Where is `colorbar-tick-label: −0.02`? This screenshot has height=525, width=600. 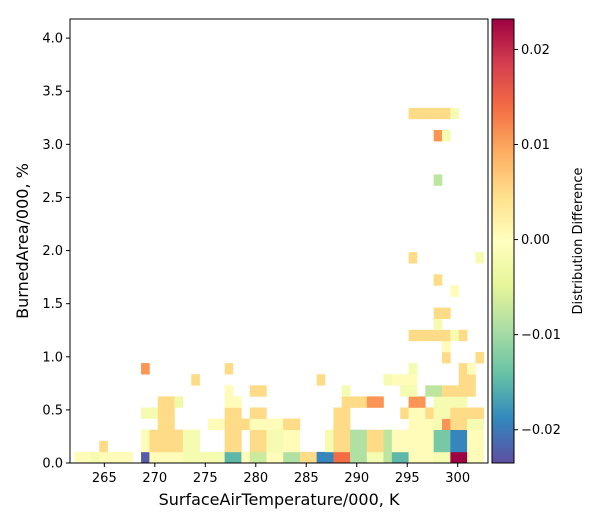 colorbar-tick-label: −0.02 is located at coordinates (541, 430).